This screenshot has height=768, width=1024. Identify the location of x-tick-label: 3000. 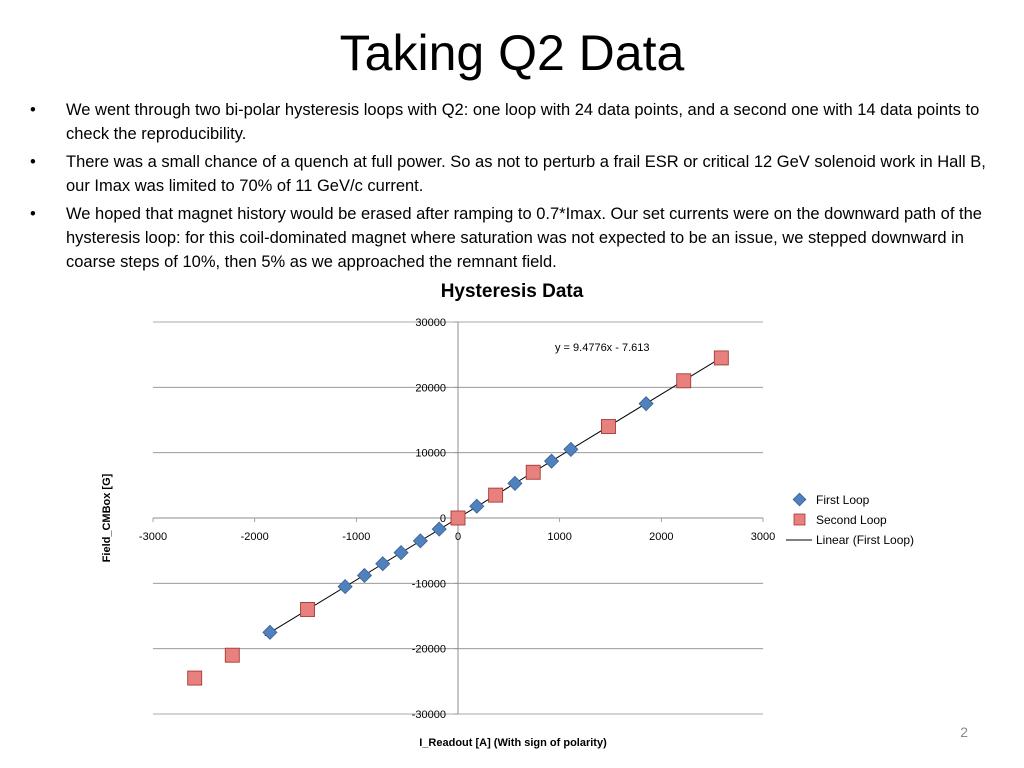
(763, 537).